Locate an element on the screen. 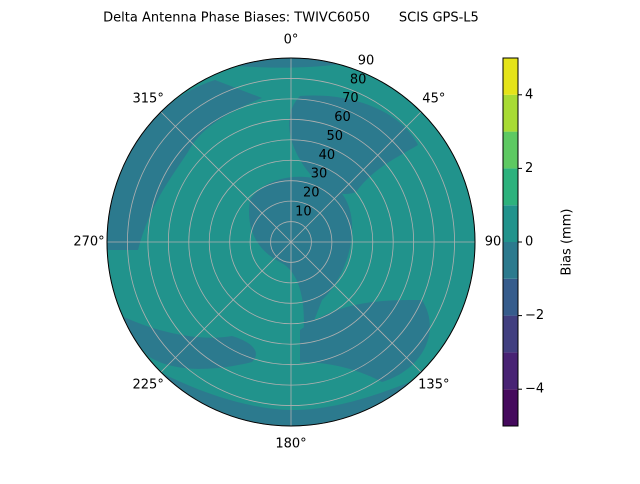  r-tick-label: 50 is located at coordinates (334, 136).